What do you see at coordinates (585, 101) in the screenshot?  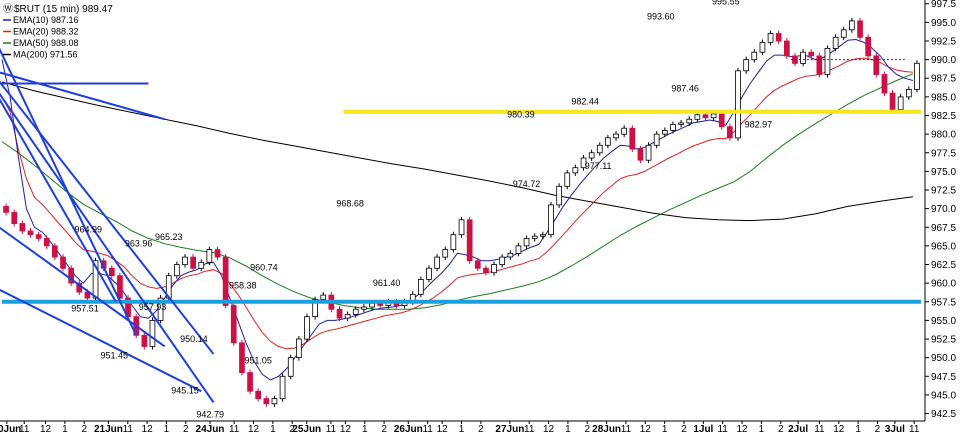 I see `price-annotation: 982.44` at bounding box center [585, 101].